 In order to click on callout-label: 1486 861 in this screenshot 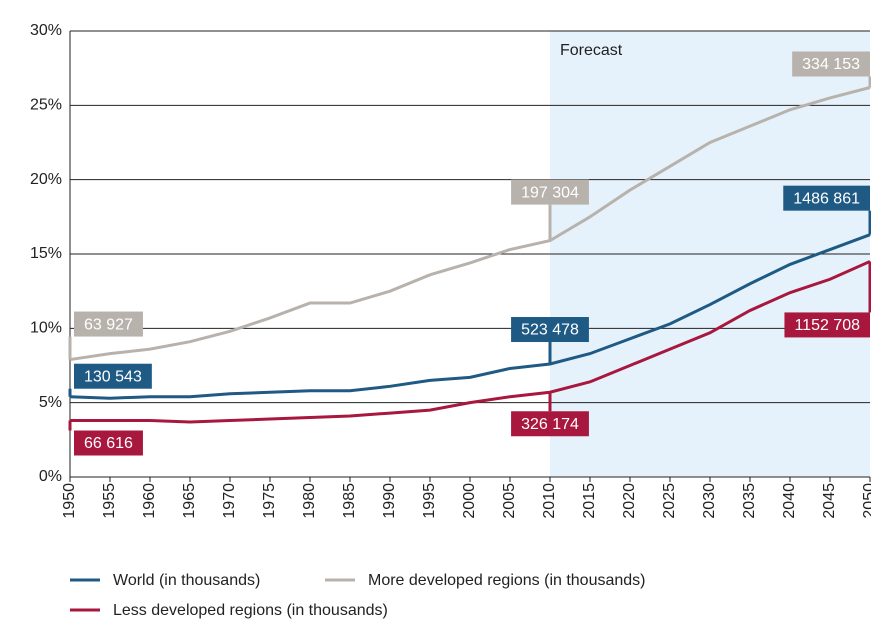, I will do `click(826, 198)`.